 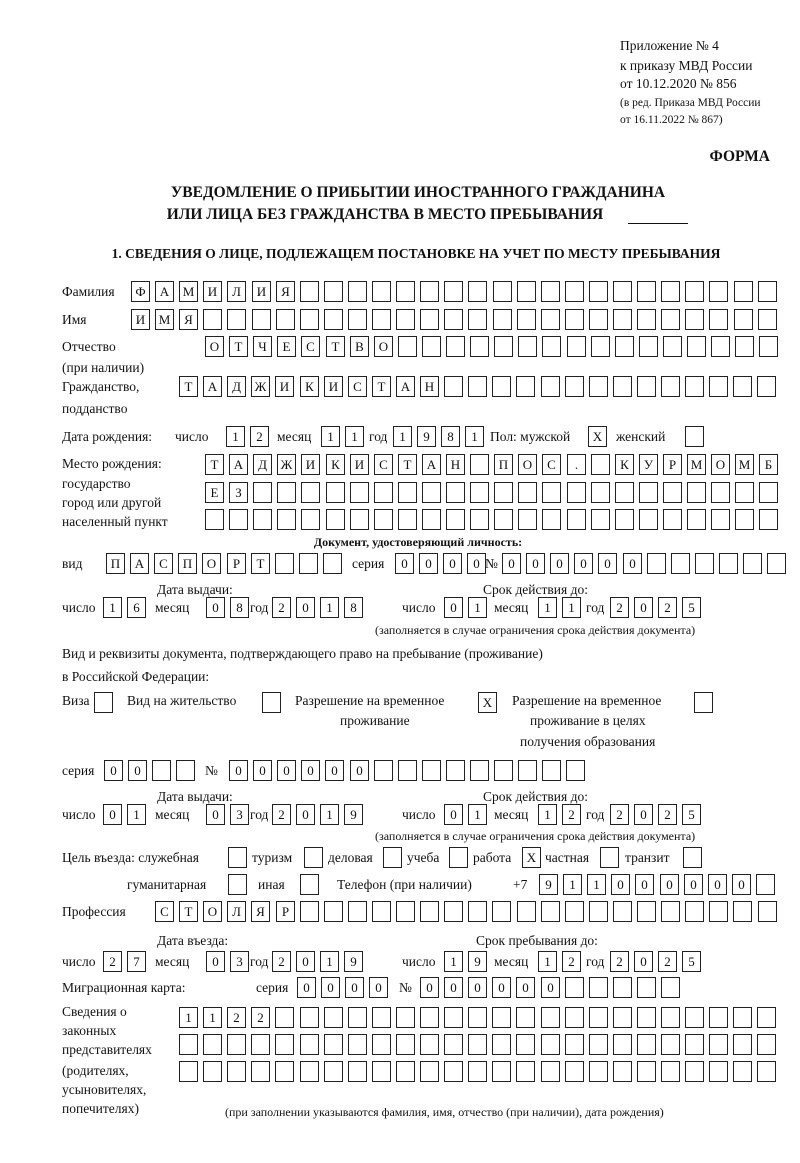 What do you see at coordinates (285, 911) in the screenshot?
I see `char-box: Р` at bounding box center [285, 911].